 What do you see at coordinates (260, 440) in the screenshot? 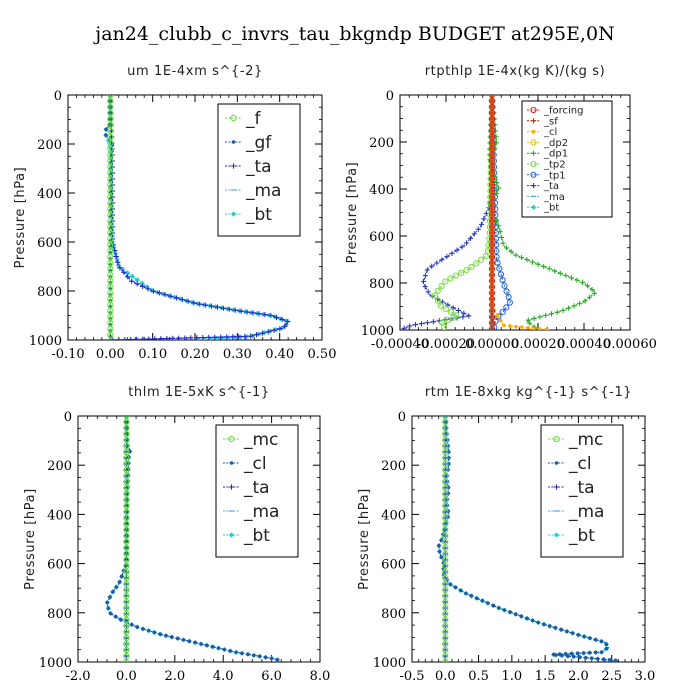
I see `thlm-legend-label-mc: _mc` at bounding box center [260, 440].